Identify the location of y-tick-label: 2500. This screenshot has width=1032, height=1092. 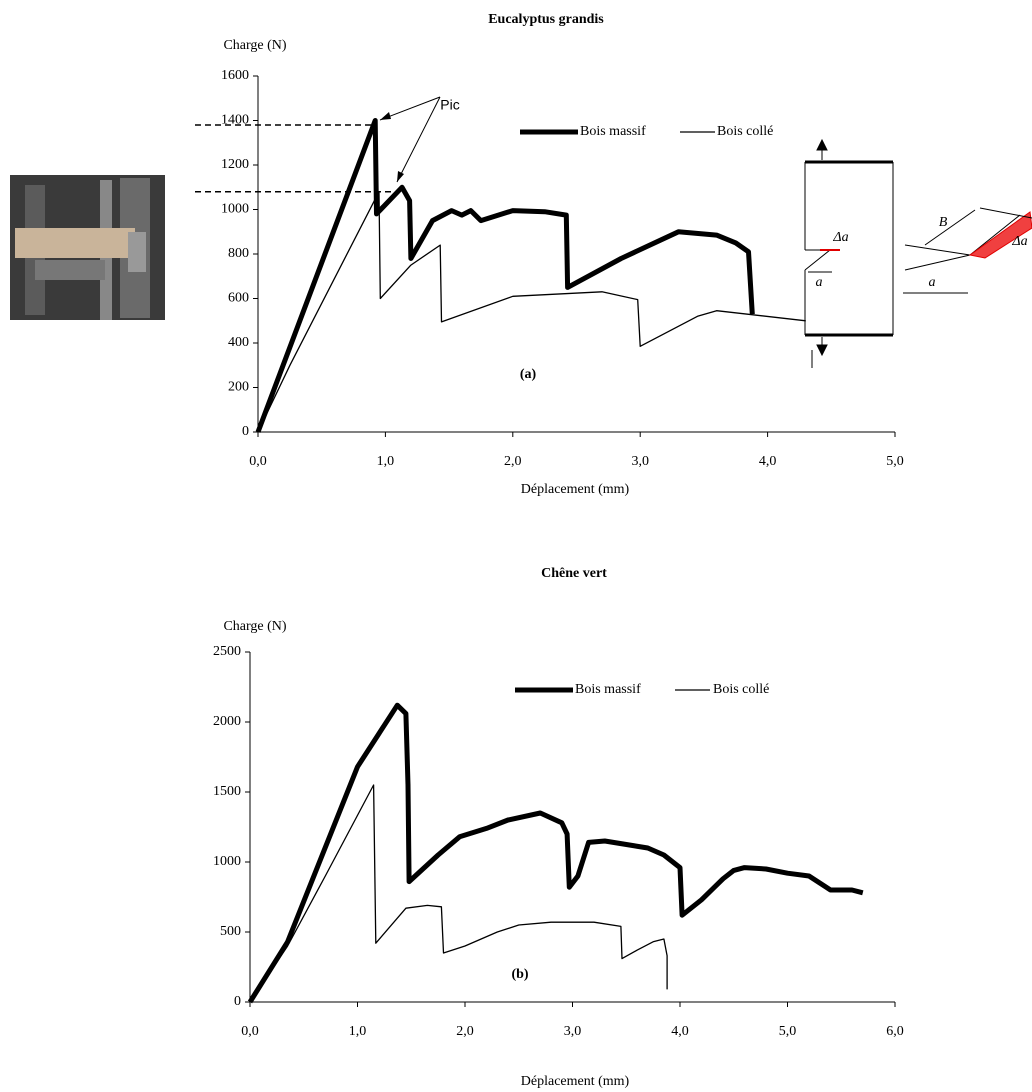
(227, 651).